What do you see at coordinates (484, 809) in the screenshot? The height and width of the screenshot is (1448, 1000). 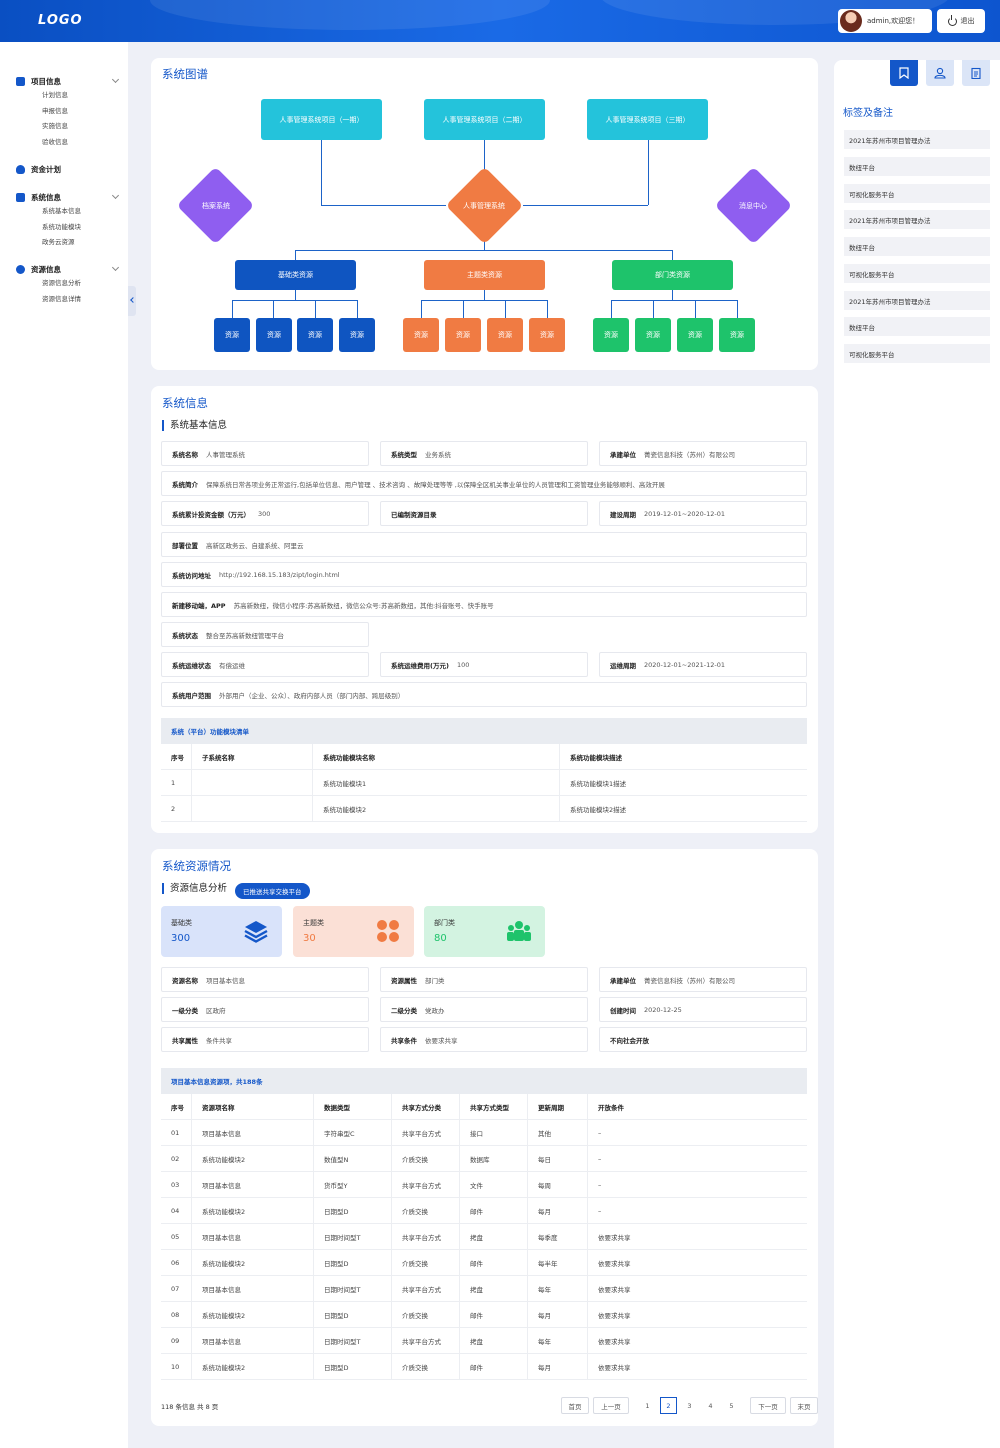 I see `table-row: 2 系统功能模块2 系统功能模块2描述` at bounding box center [484, 809].